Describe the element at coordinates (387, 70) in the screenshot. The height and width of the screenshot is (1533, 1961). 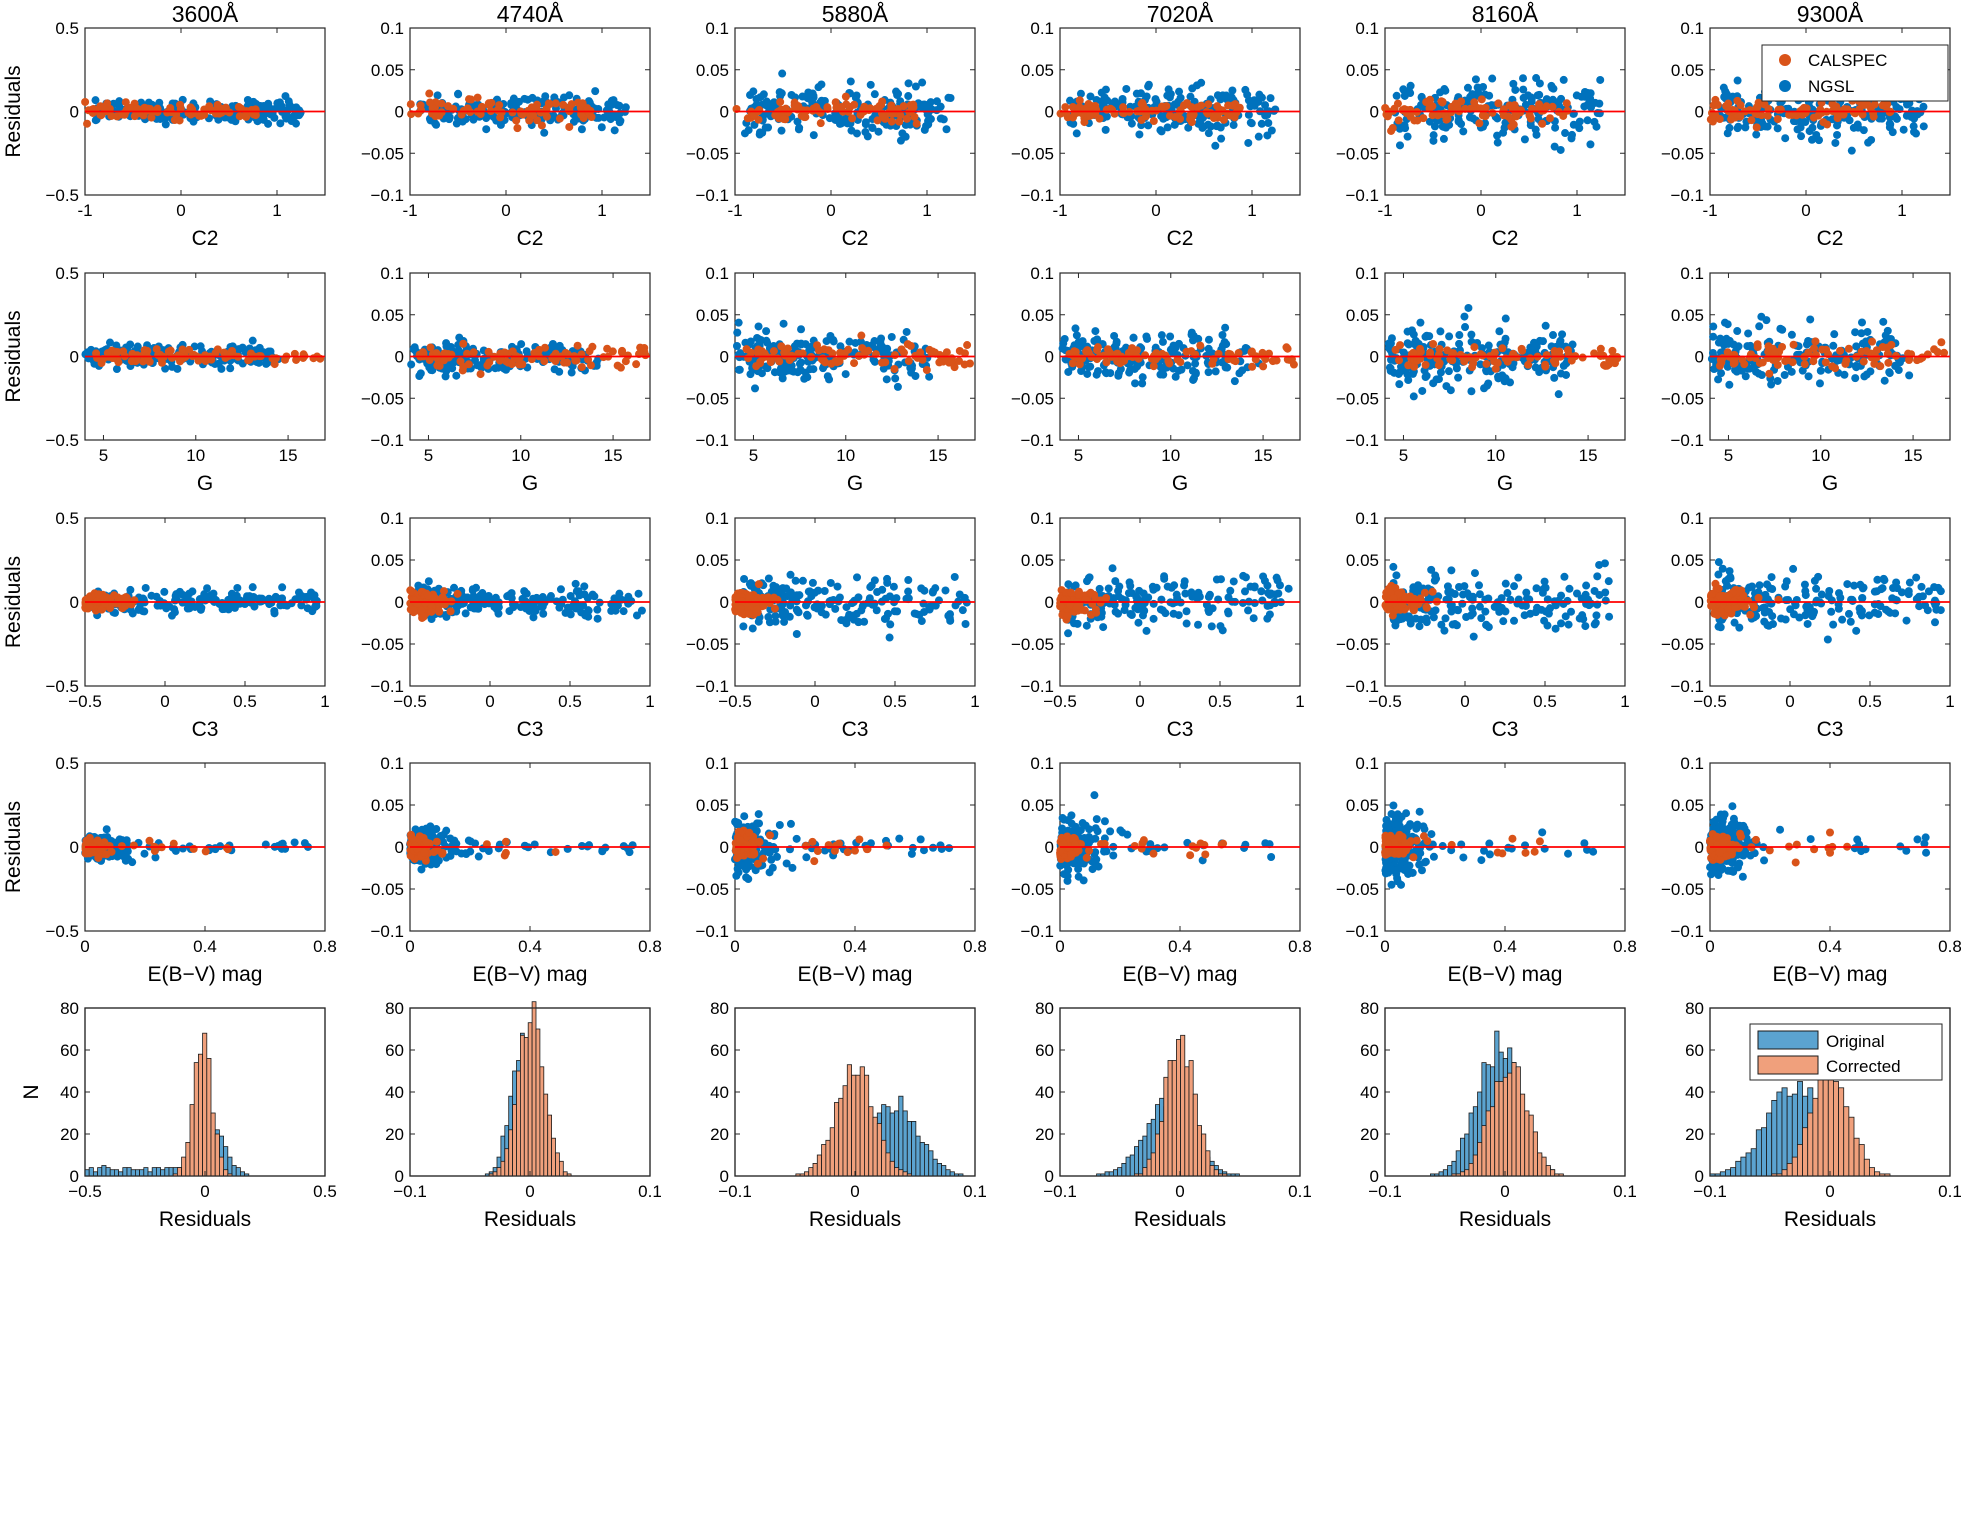
I see `y-tick-label: 0.05` at that location.